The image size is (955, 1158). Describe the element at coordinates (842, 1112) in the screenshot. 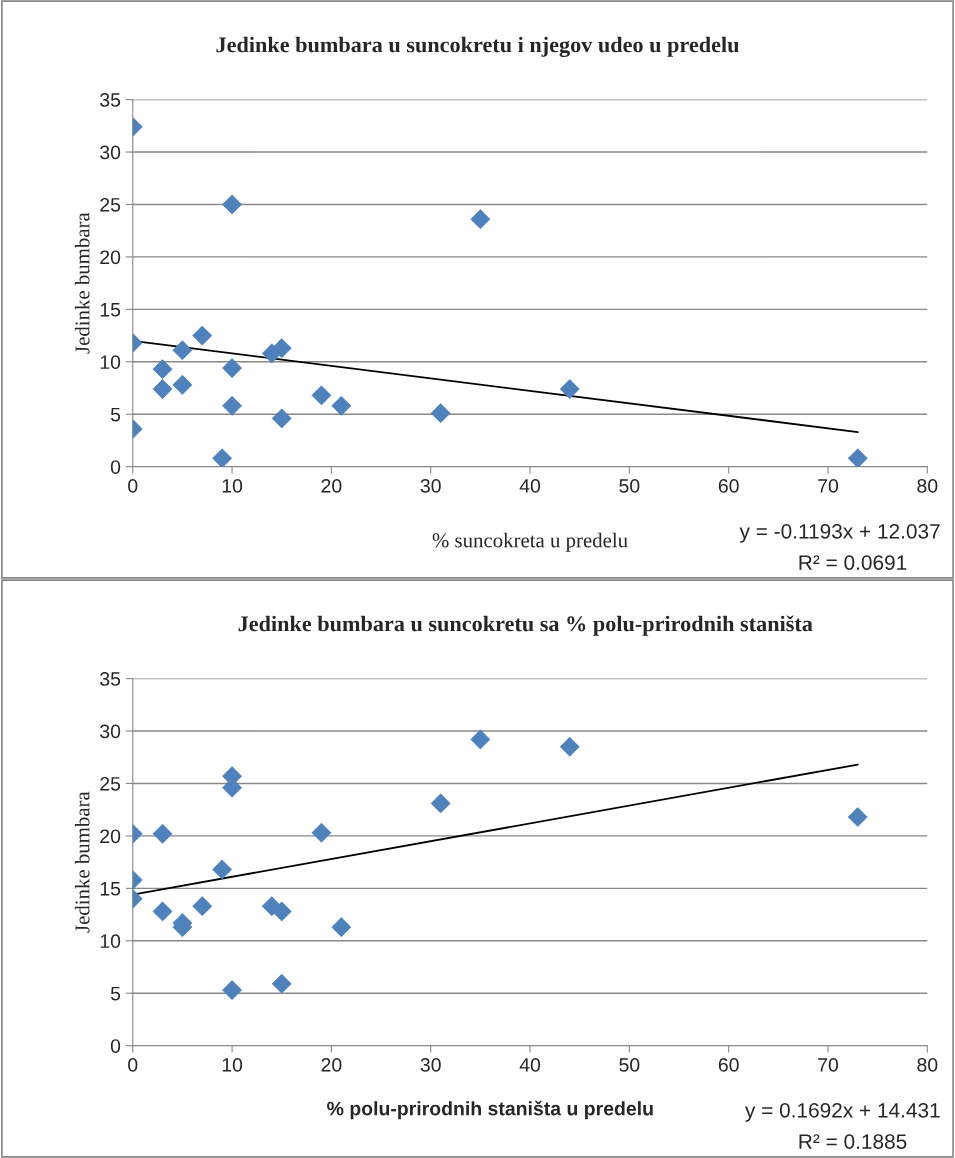

I see `text: y = 0.1692x + 14.431` at that location.